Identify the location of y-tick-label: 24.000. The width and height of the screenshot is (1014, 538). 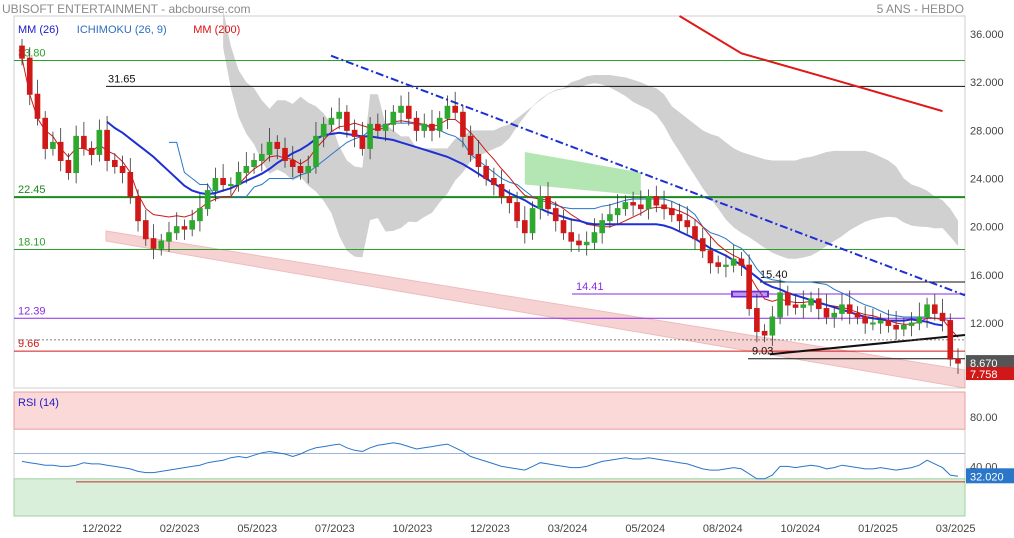
(987, 180).